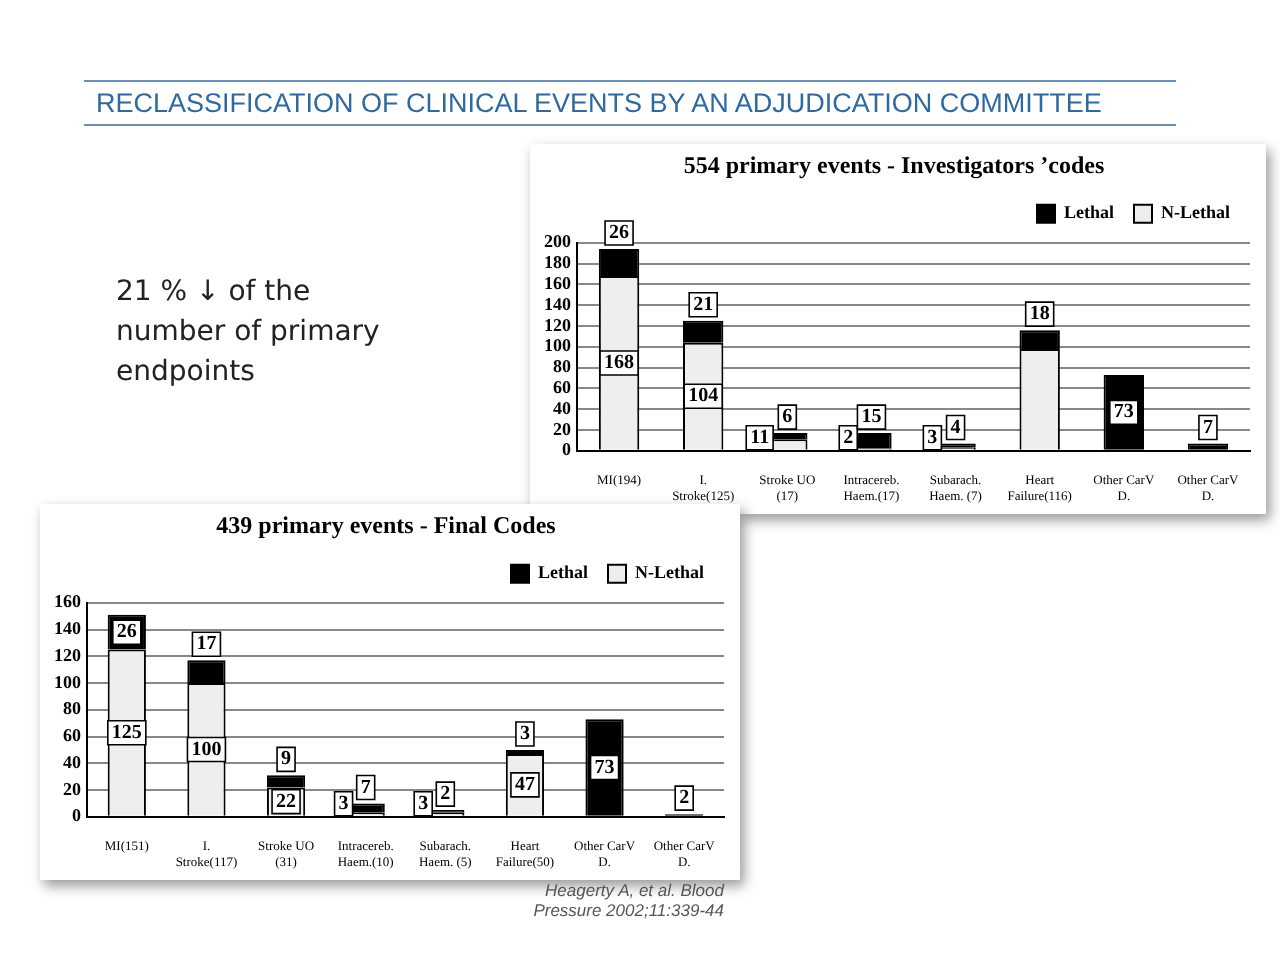 Image resolution: width=1280 pixels, height=960 pixels. Describe the element at coordinates (1039, 314) in the screenshot. I see `data-label: 18` at that location.